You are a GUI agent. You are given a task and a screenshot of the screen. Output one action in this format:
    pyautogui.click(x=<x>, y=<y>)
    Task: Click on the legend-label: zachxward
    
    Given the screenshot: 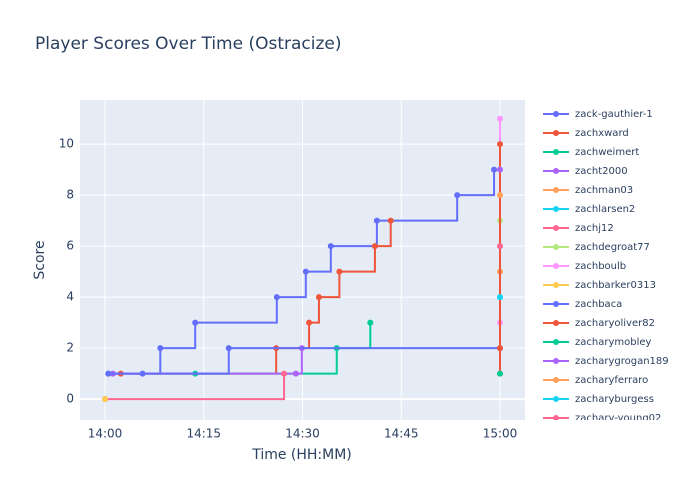 What is the action you would take?
    pyautogui.click(x=602, y=133)
    